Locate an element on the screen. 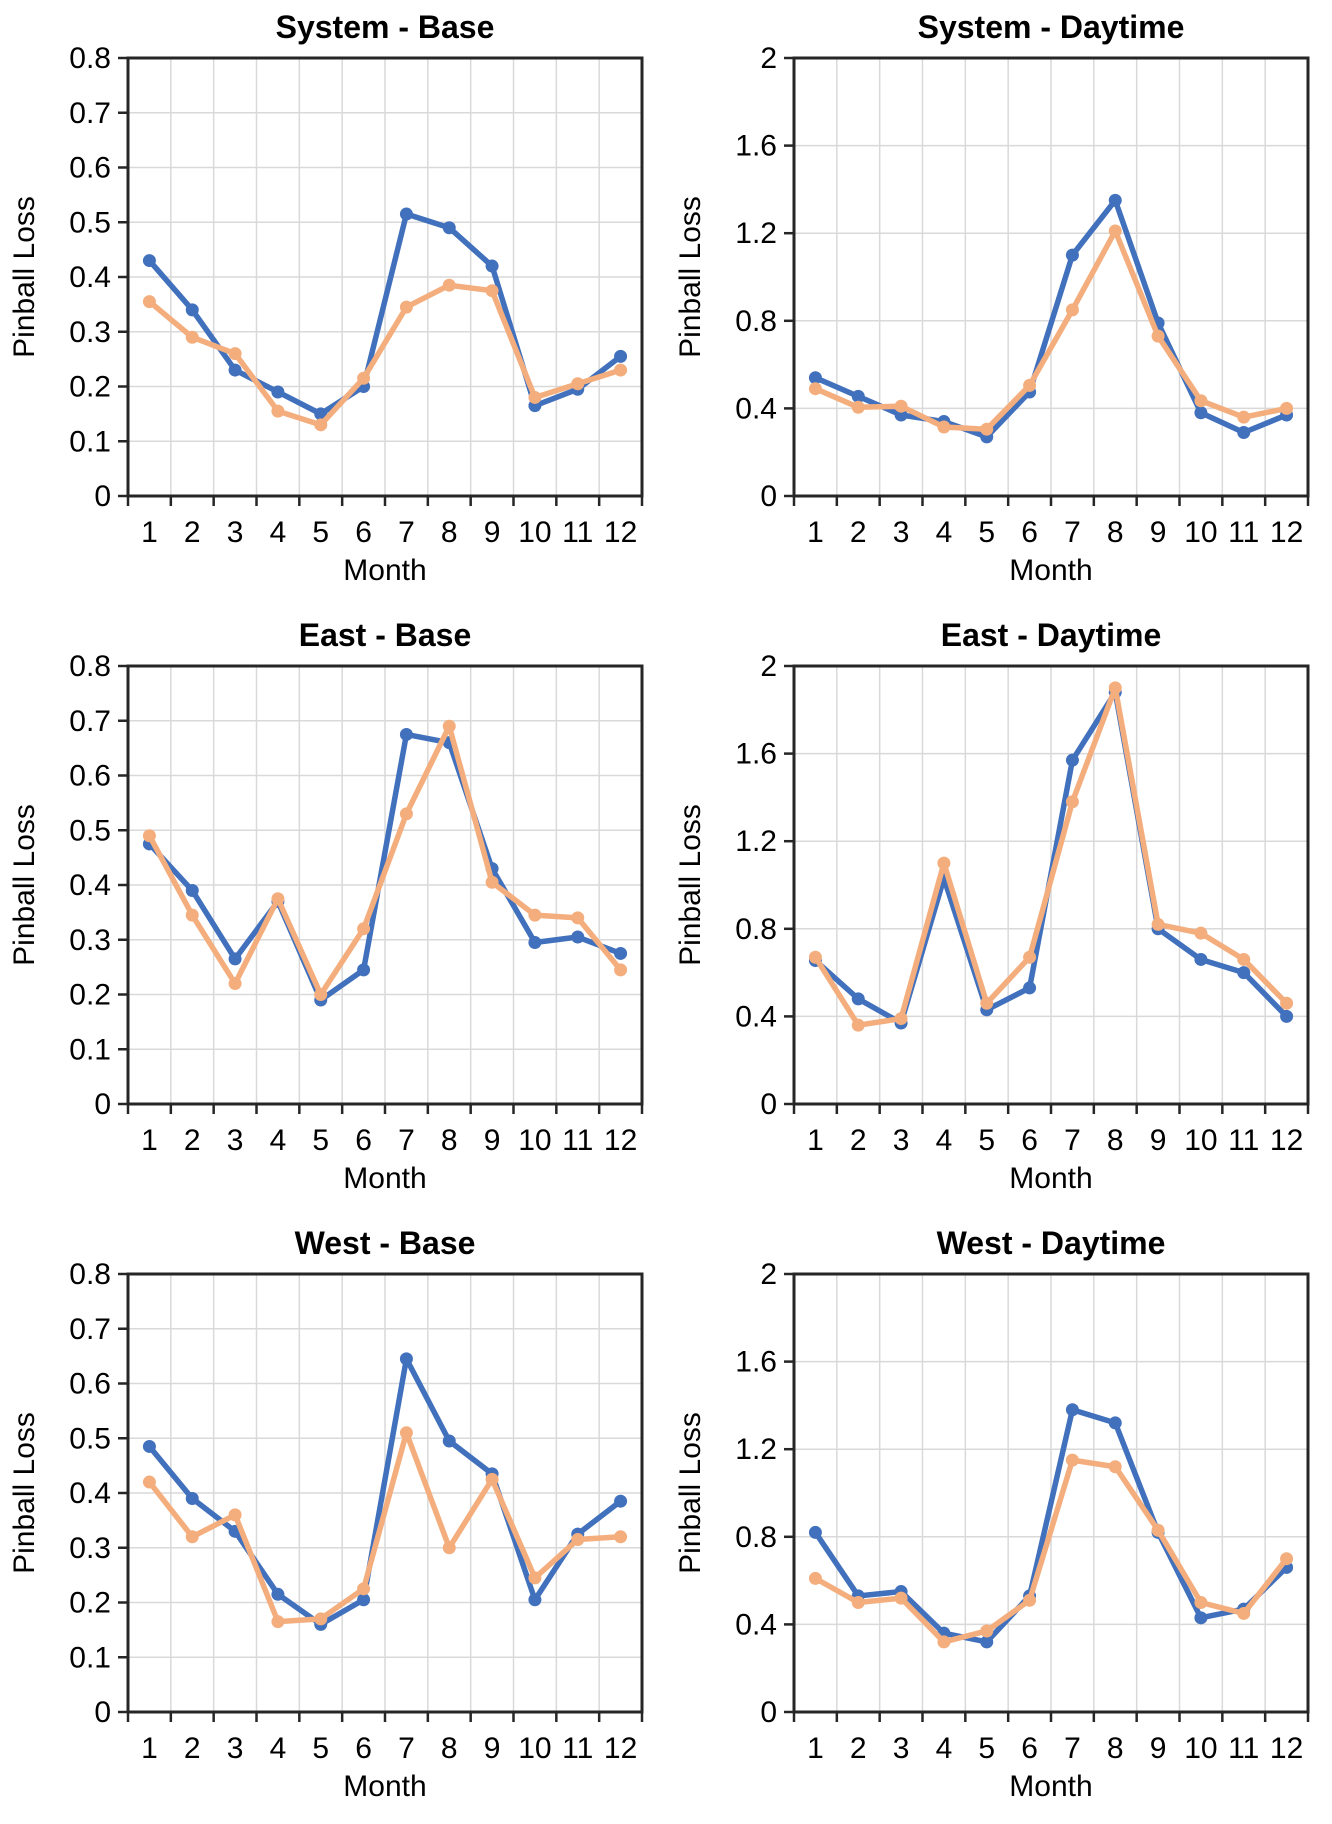 The image size is (1332, 1824). y-tick-label: 0.5 is located at coordinates (90, 830).